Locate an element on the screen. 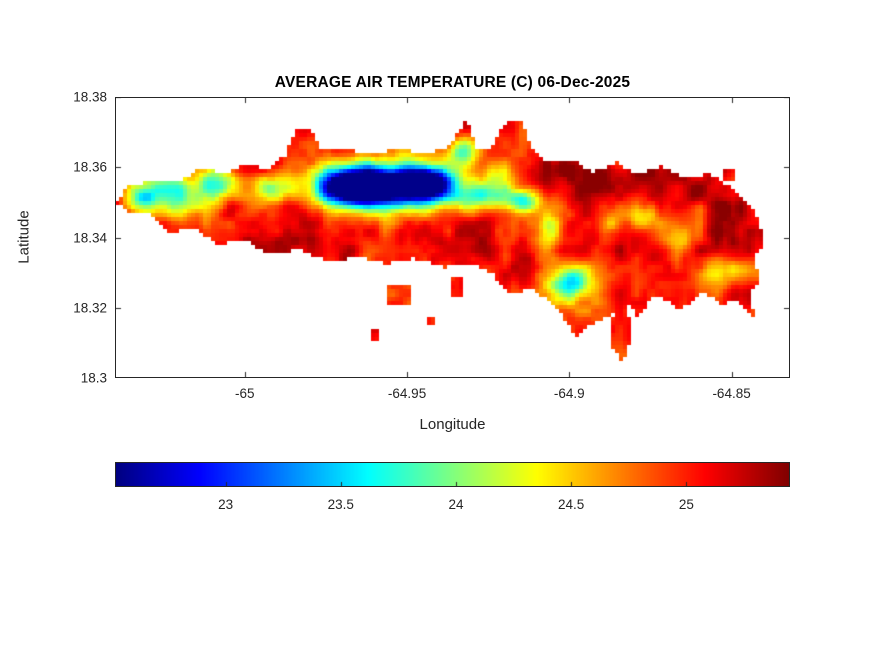 The image size is (875, 656). x-tick-label: -64.85 is located at coordinates (731, 393).